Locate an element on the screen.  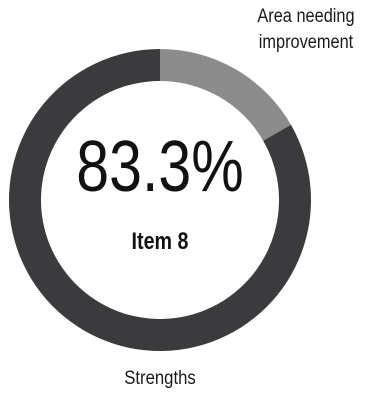
slice-area-needing-improvement is located at coordinates (225, 95).